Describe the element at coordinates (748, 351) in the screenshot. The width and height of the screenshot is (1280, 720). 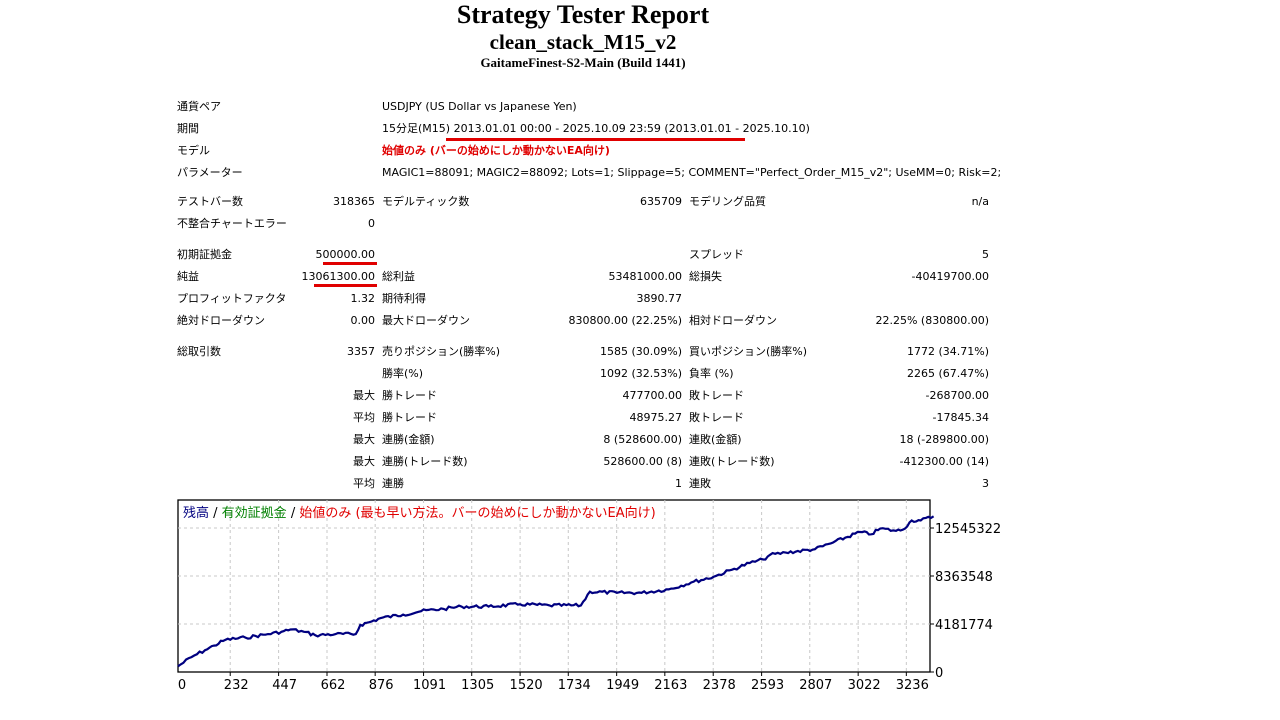
I see `long-label: 買いポジション(勝率%)` at that location.